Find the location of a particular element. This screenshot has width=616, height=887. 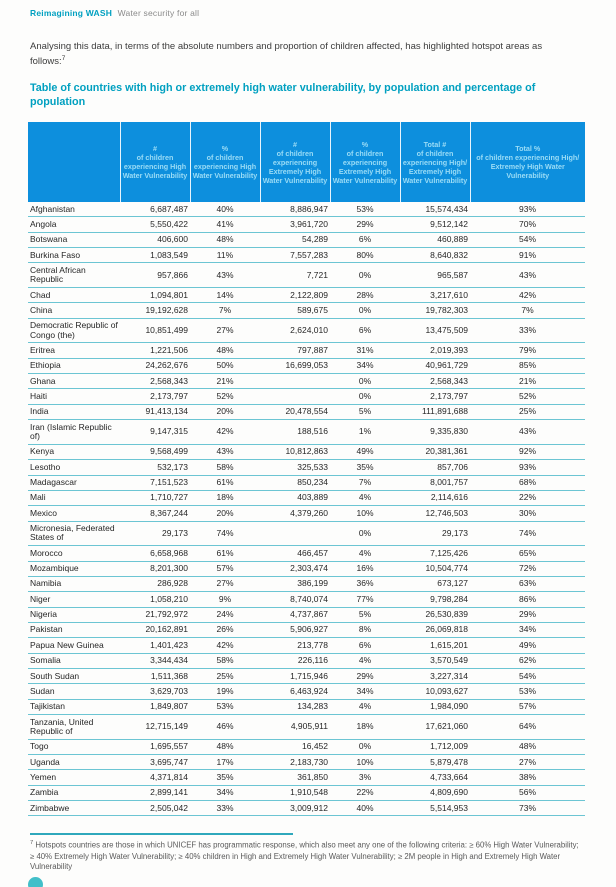

hwv-count: 24,262,676 is located at coordinates (155, 366).